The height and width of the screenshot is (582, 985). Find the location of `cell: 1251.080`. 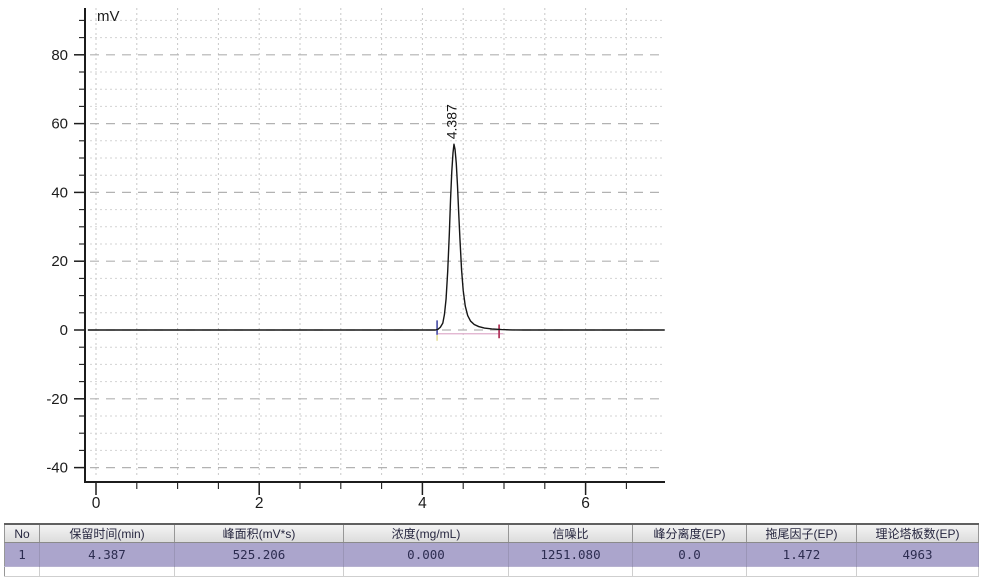

cell: 1251.080 is located at coordinates (570, 554).